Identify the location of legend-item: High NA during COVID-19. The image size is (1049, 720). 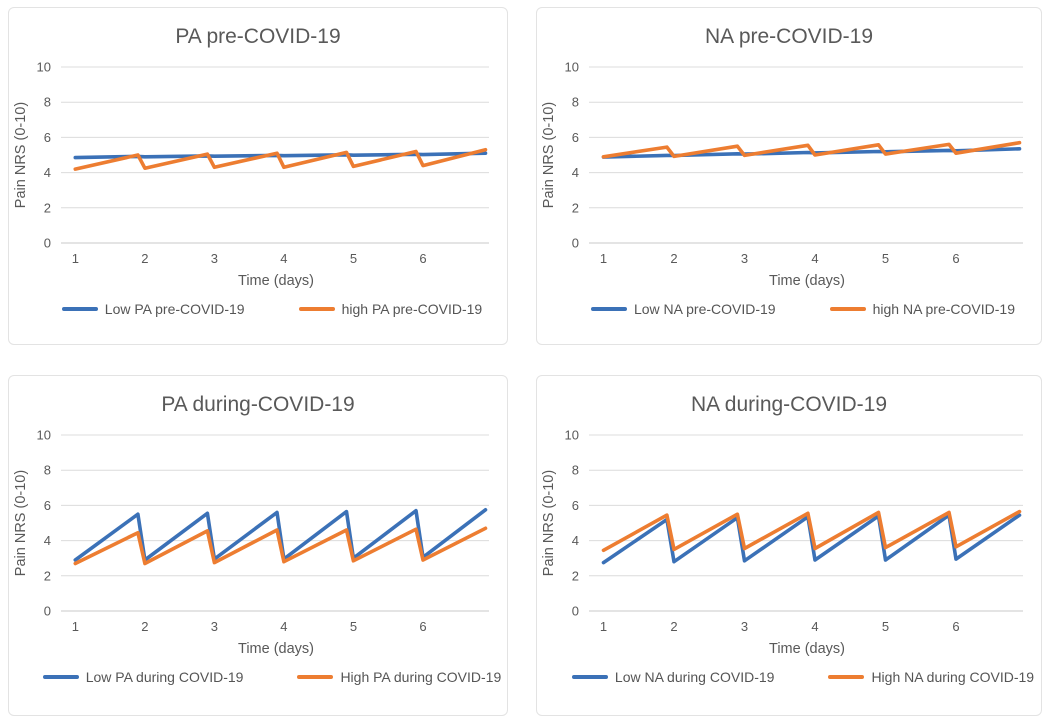
(931, 677).